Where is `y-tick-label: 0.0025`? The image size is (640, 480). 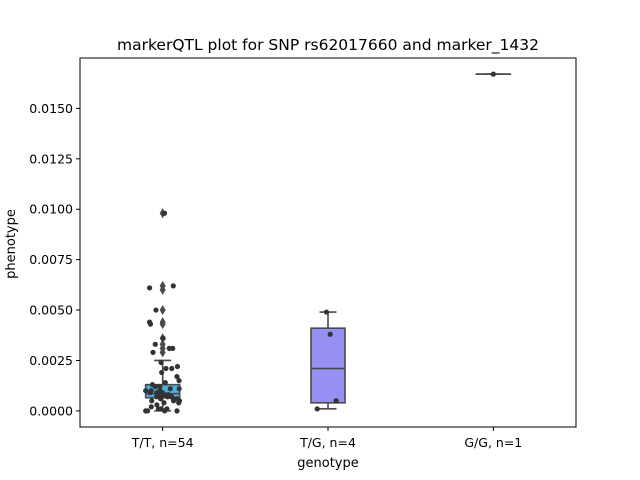 y-tick-label: 0.0025 is located at coordinates (51, 360).